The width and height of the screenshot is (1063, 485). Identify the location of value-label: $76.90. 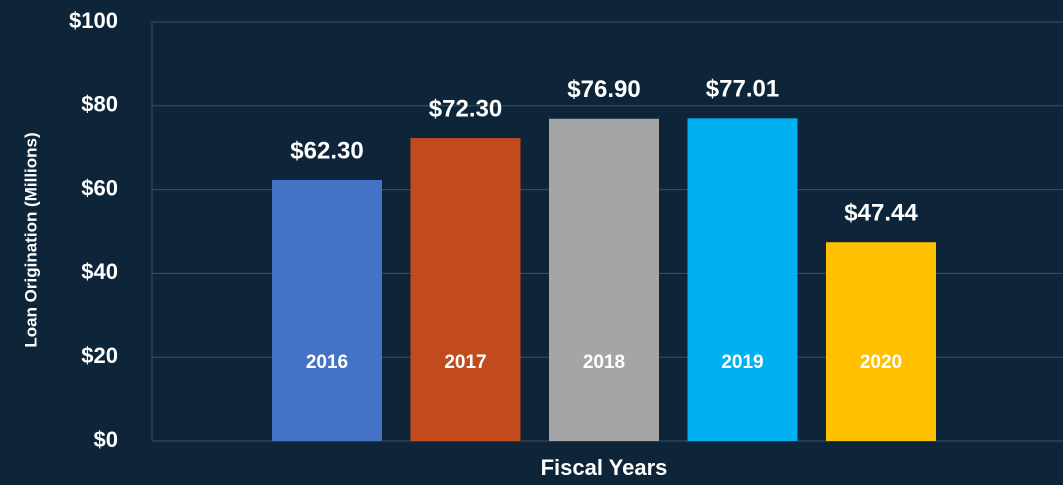
(603, 89).